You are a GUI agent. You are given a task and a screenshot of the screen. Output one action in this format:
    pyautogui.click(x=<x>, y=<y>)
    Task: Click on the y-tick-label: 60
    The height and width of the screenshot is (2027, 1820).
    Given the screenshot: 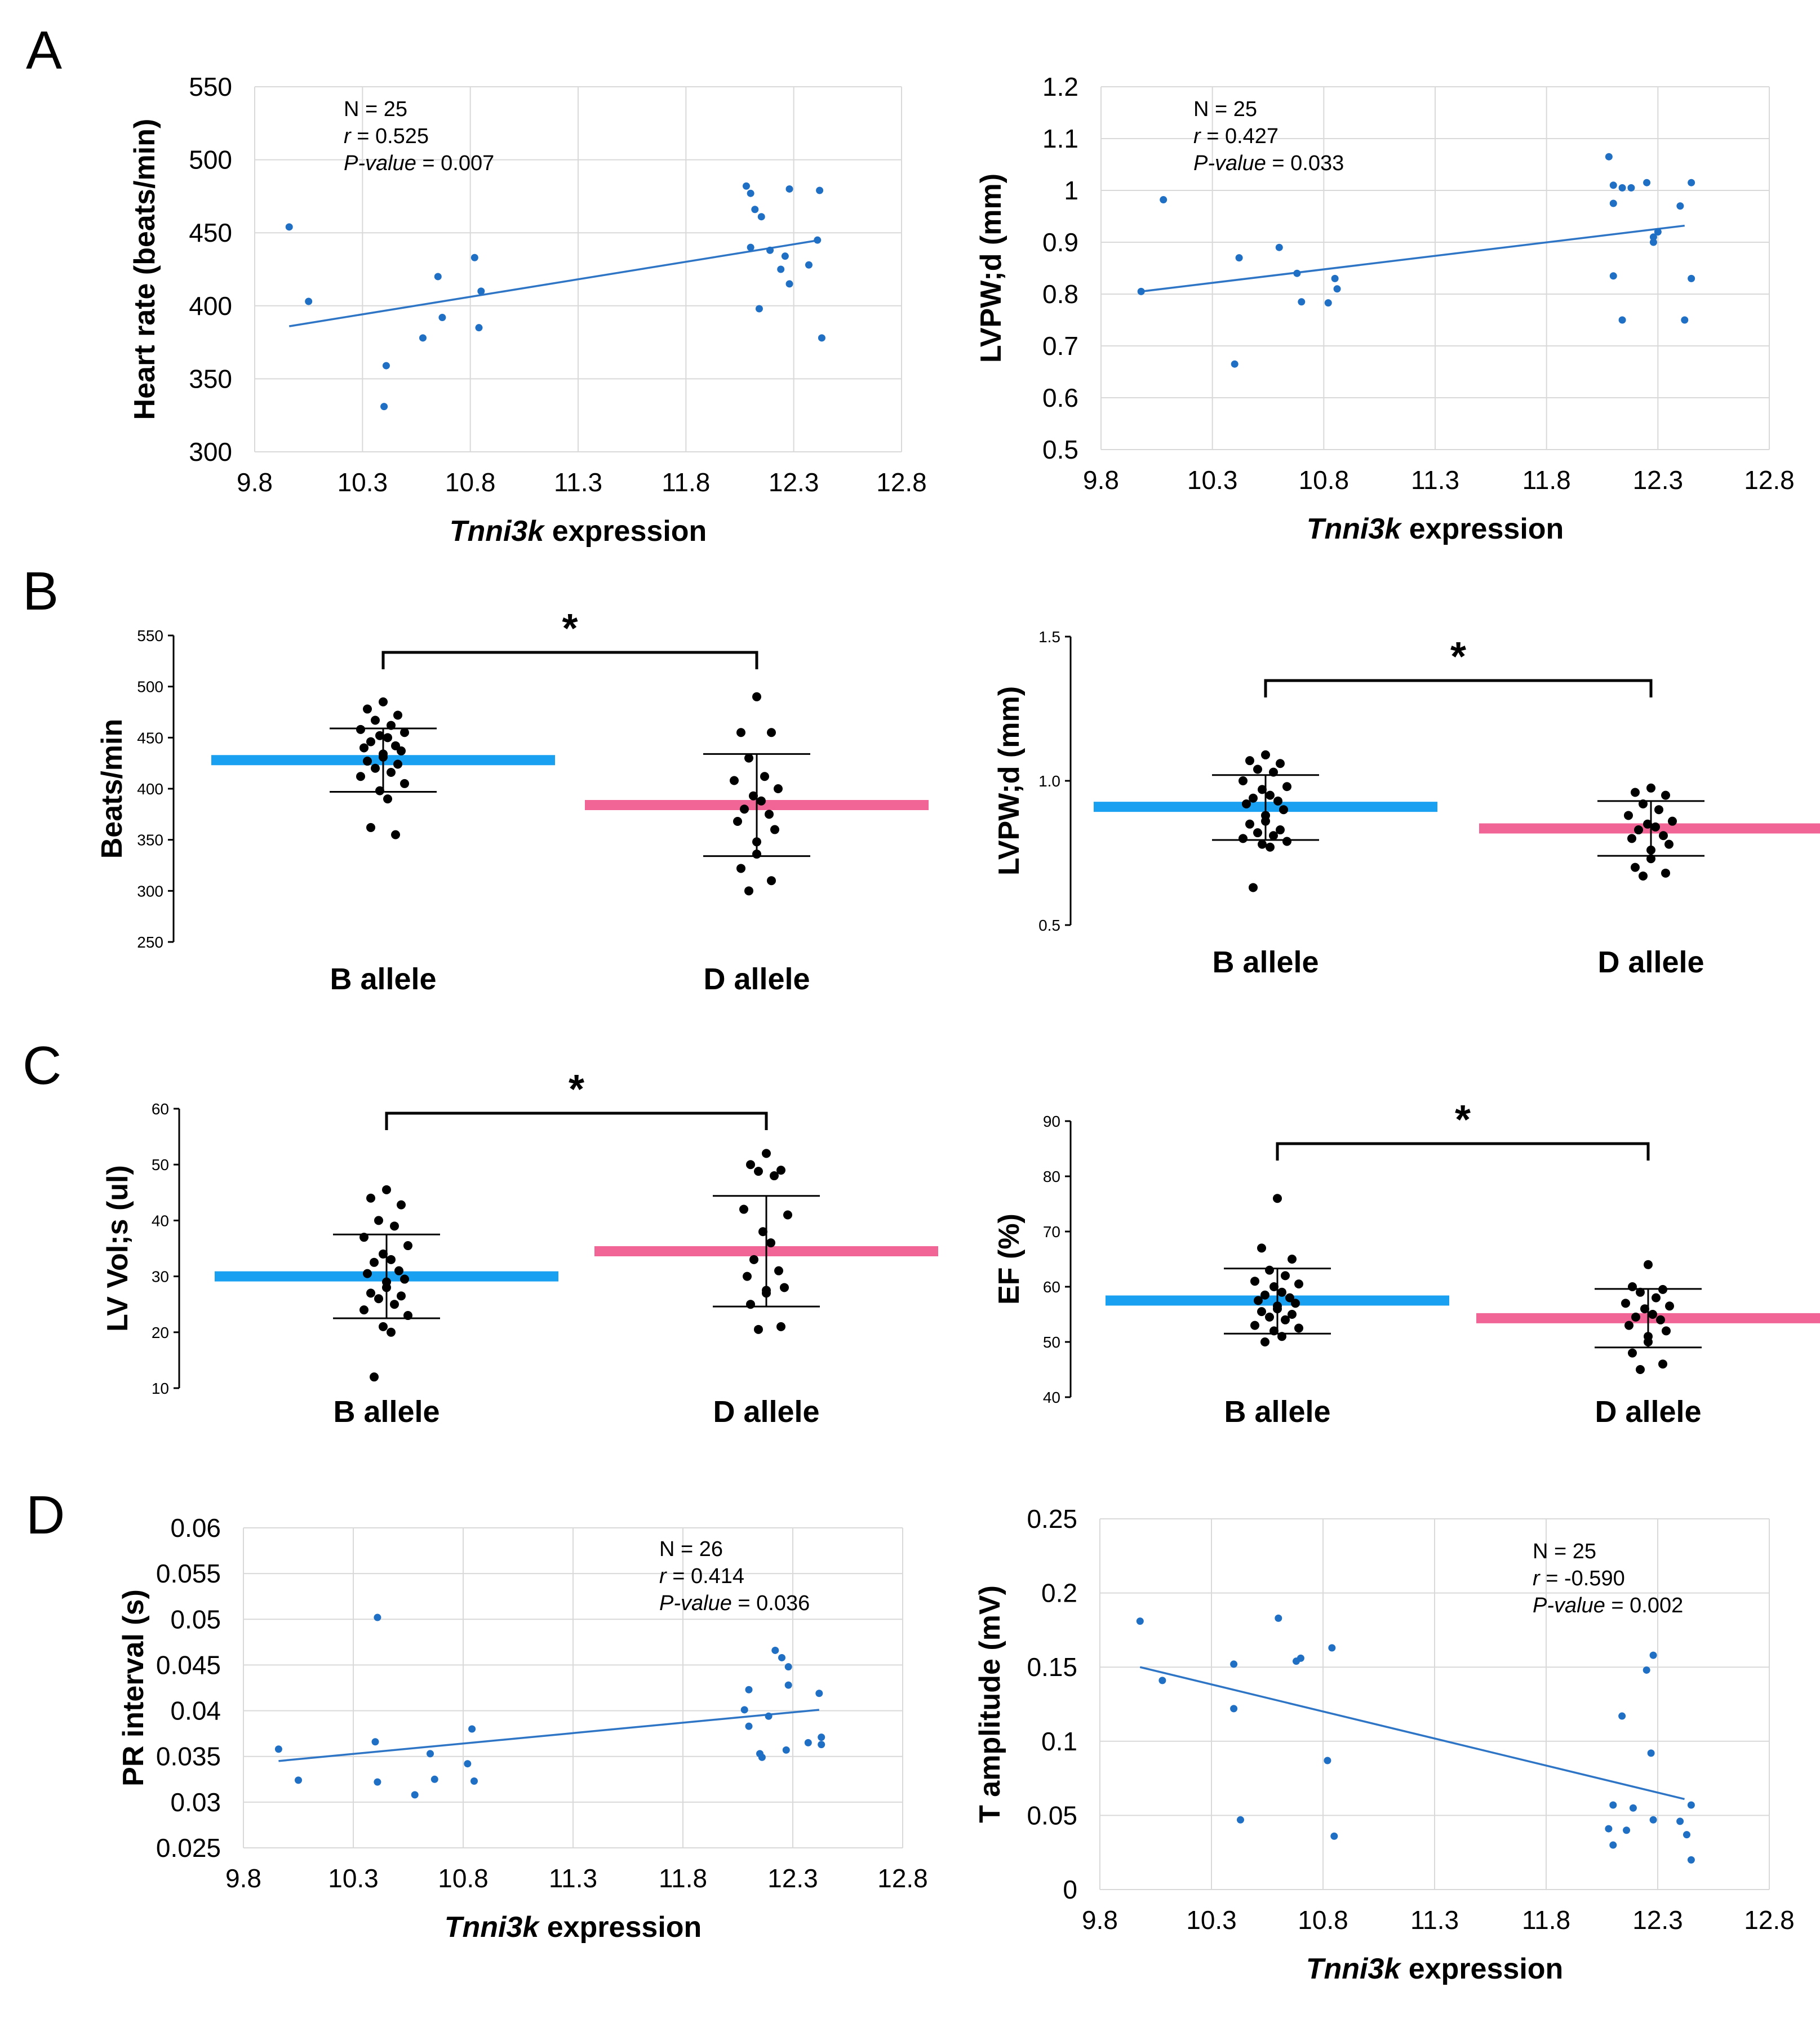 What is the action you would take?
    pyautogui.click(x=1051, y=1287)
    